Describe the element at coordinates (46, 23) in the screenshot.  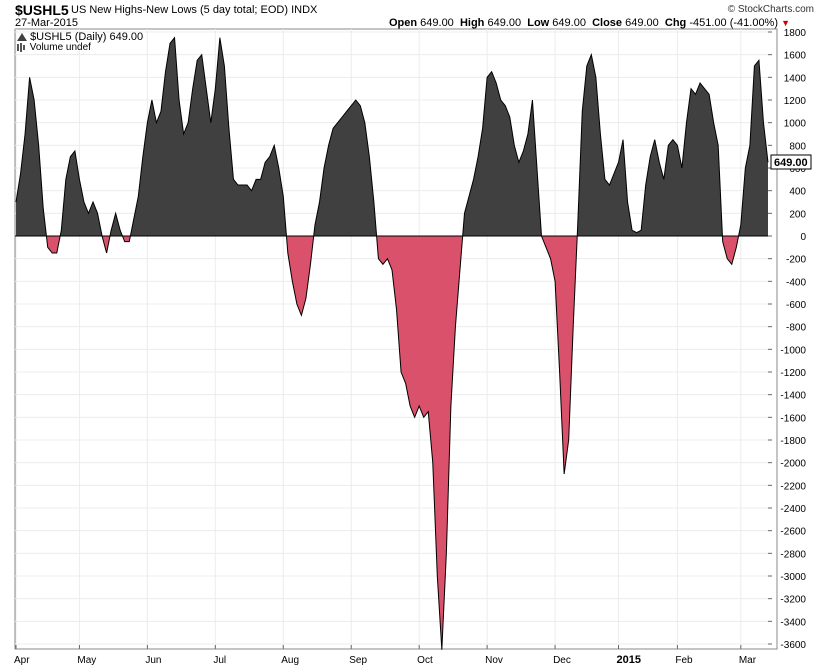
I see `chart-date: 27-Mar-2015` at that location.